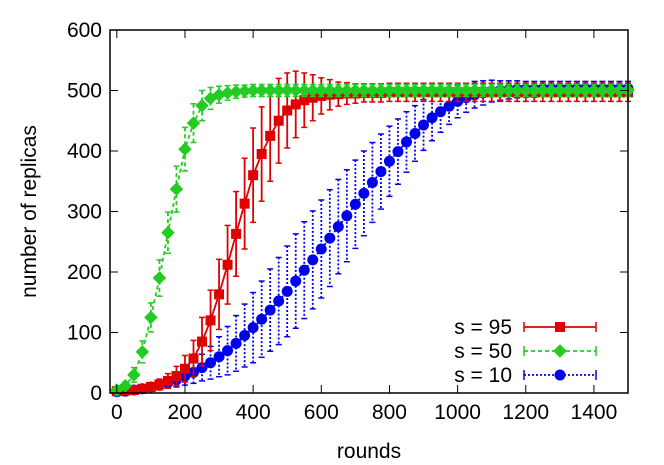 The width and height of the screenshot is (664, 465). What do you see at coordinates (96, 393) in the screenshot?
I see `y-tick-label: 0` at bounding box center [96, 393].